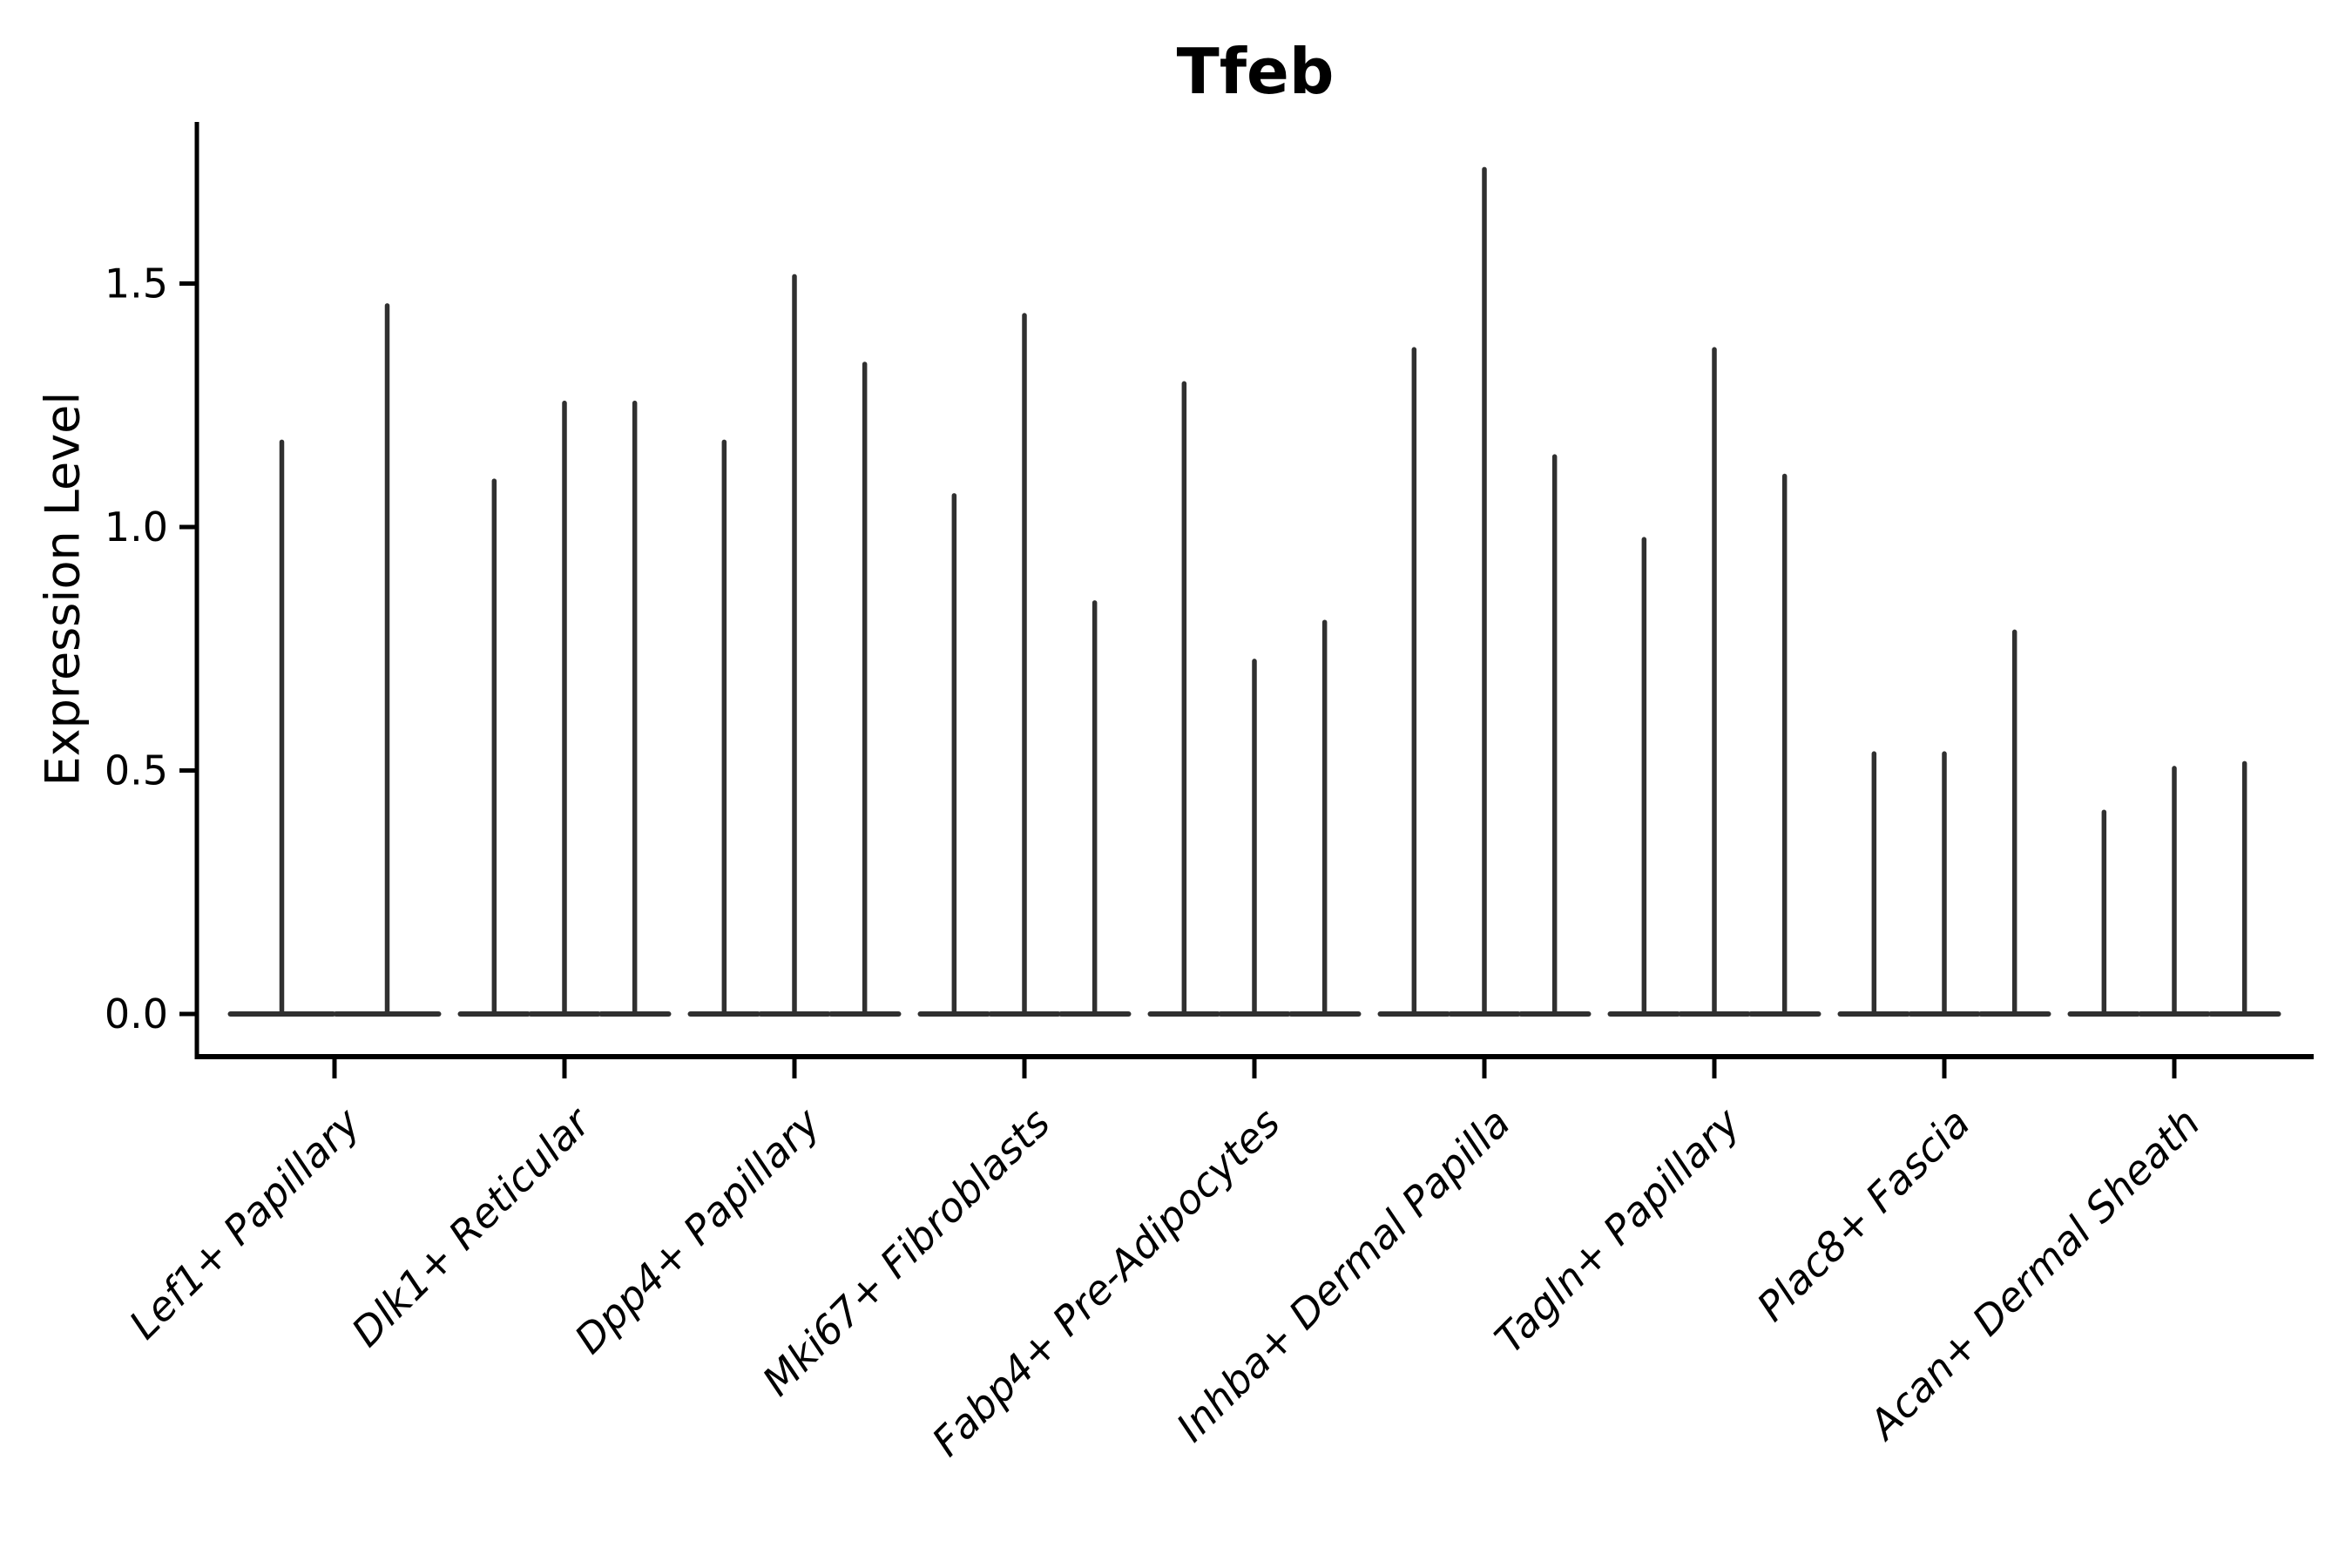 Image resolution: width=2352 pixels, height=1568 pixels. Describe the element at coordinates (245, 1223) in the screenshot. I see `x-tick-label: Lef1+ Papillary` at that location.